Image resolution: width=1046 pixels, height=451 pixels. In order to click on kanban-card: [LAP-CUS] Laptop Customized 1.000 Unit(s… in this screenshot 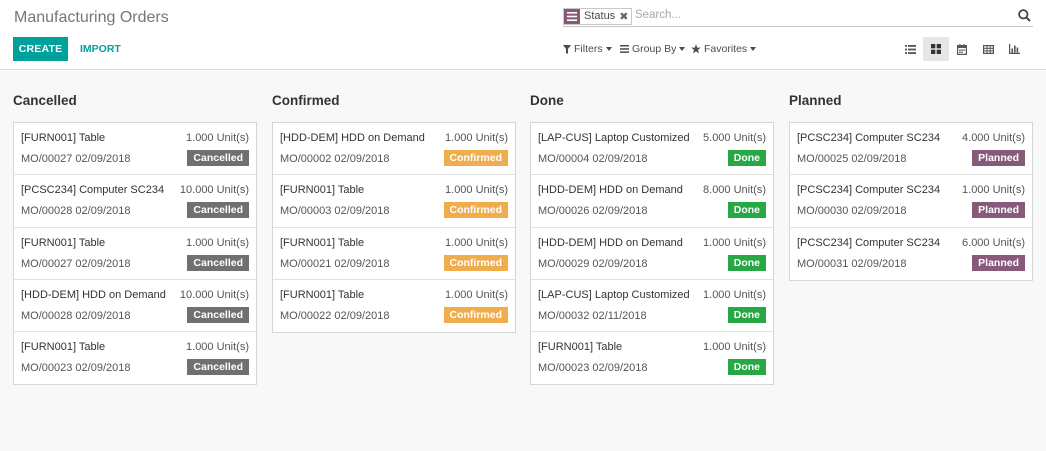, I will do `click(652, 306)`.